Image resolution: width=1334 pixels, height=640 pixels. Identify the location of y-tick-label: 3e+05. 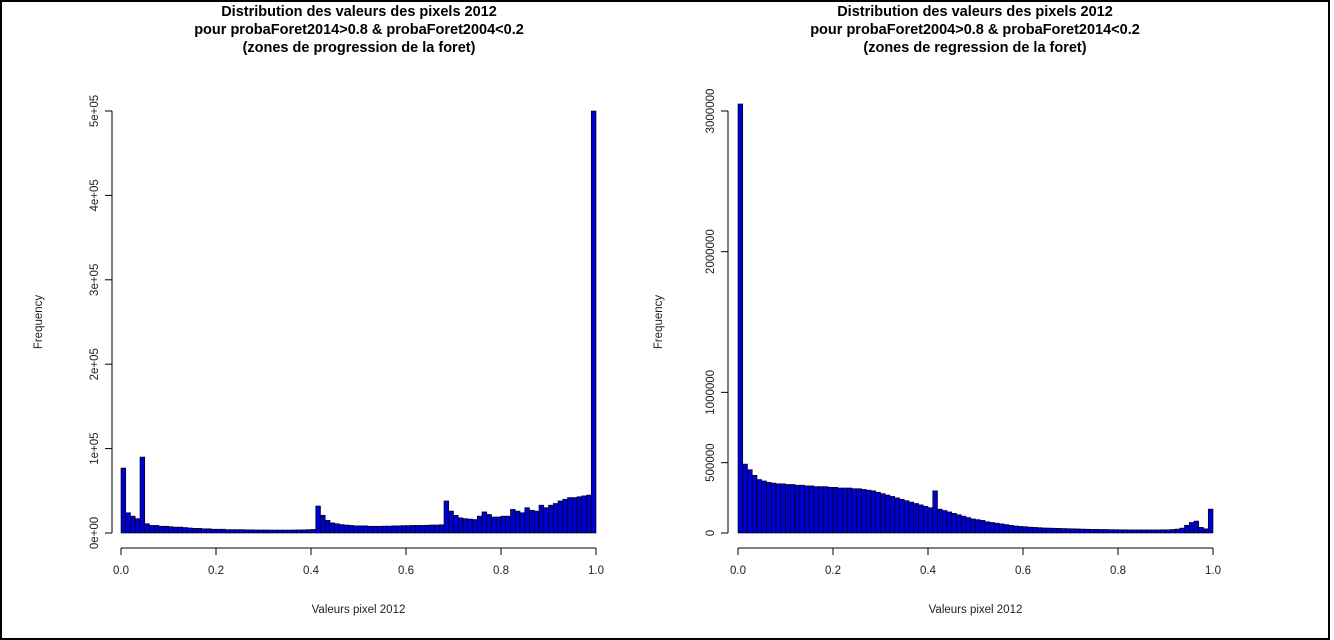
(95, 280).